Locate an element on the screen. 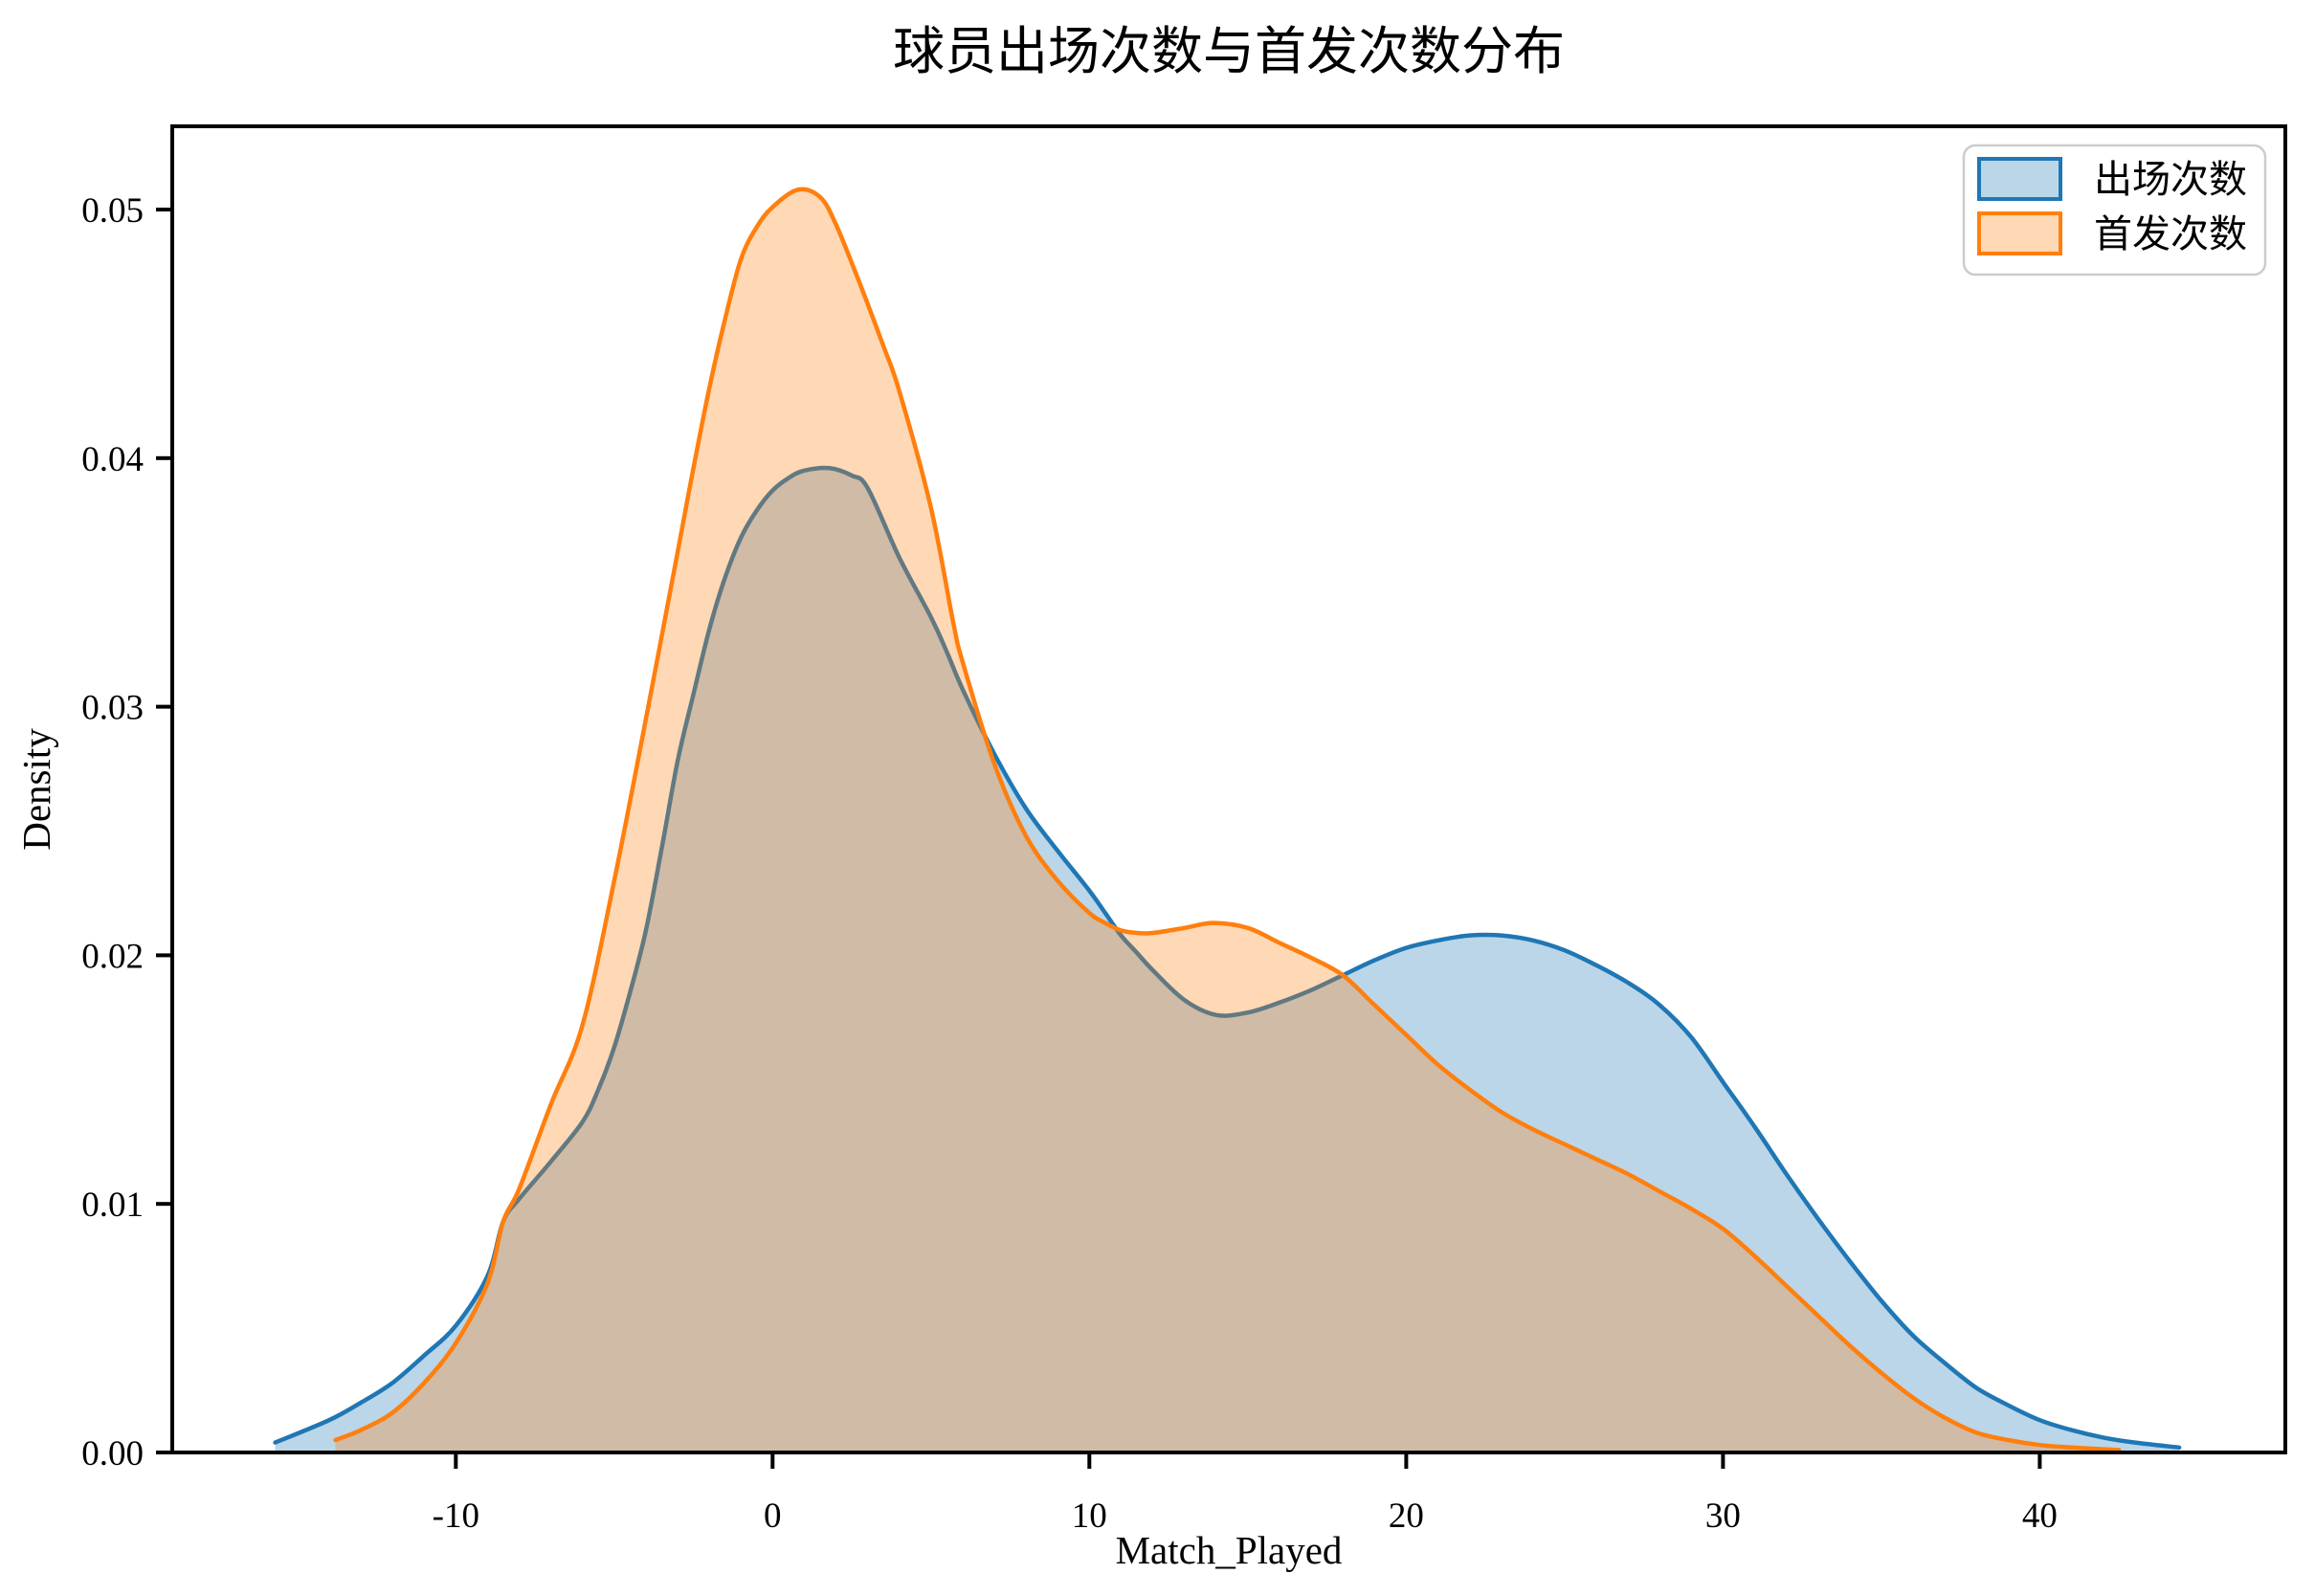 The image size is (2315, 1596). legend-label-starts: 首发次数 is located at coordinates (2171, 234).